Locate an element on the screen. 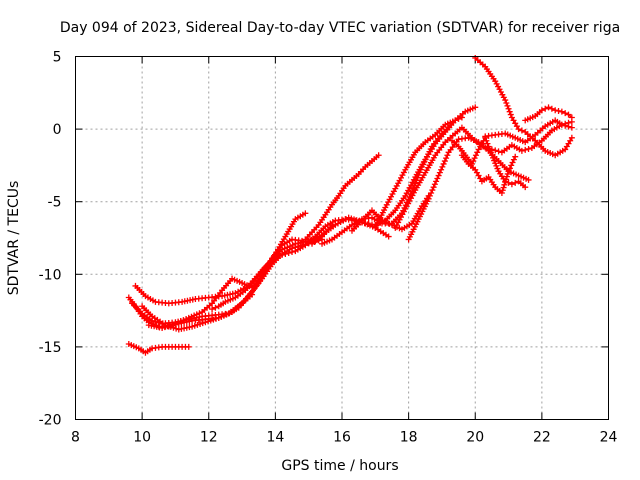  y-tick-label: -5 is located at coordinates (55, 203).